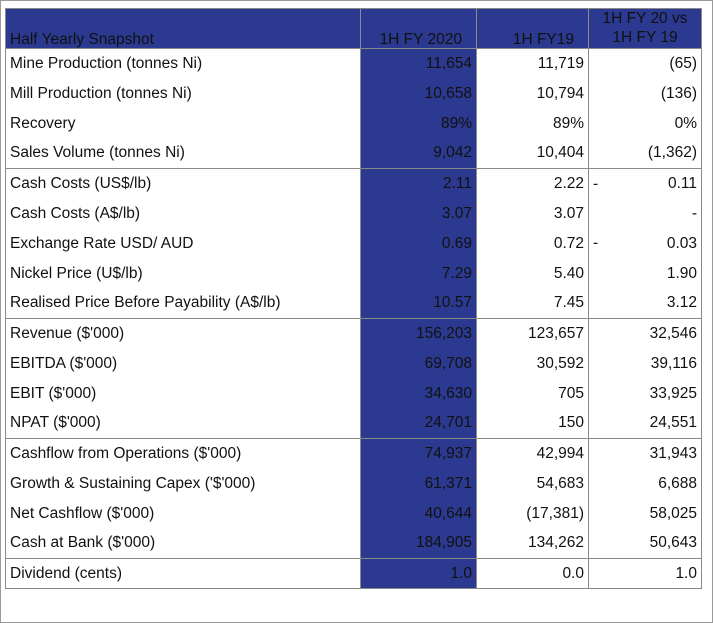 This screenshot has width=713, height=623. Describe the element at coordinates (183, 453) in the screenshot. I see `row-label: Cashflow from Operations ($'000)` at that location.